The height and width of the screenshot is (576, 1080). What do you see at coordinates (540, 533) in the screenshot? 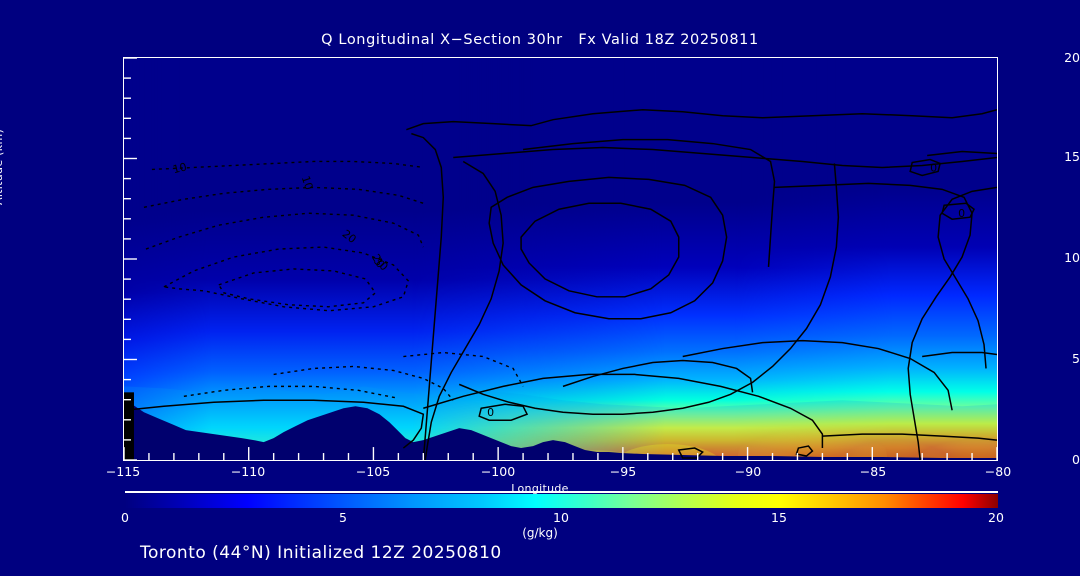
I see `colorbar-unit-label: (g/kg)` at bounding box center [540, 533].